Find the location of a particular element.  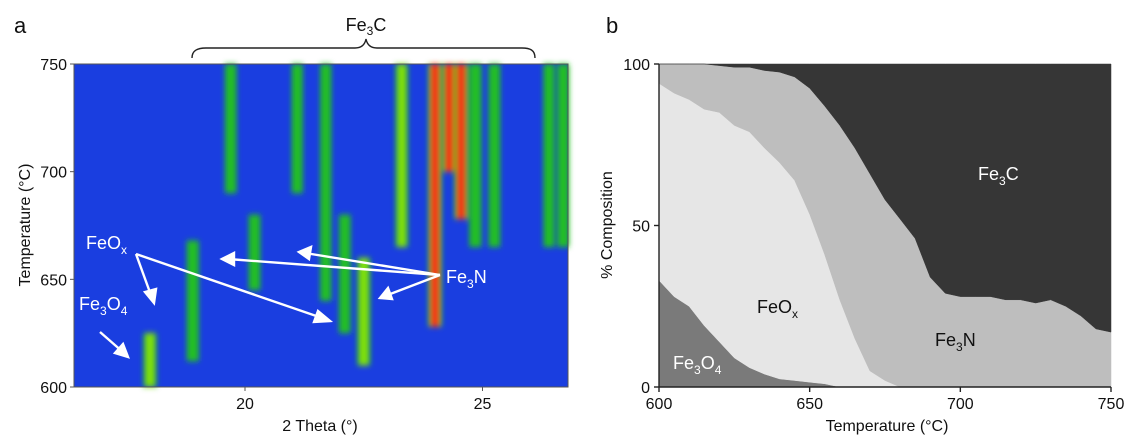

composition-y-axis-label: % Composition is located at coordinates (607, 225).